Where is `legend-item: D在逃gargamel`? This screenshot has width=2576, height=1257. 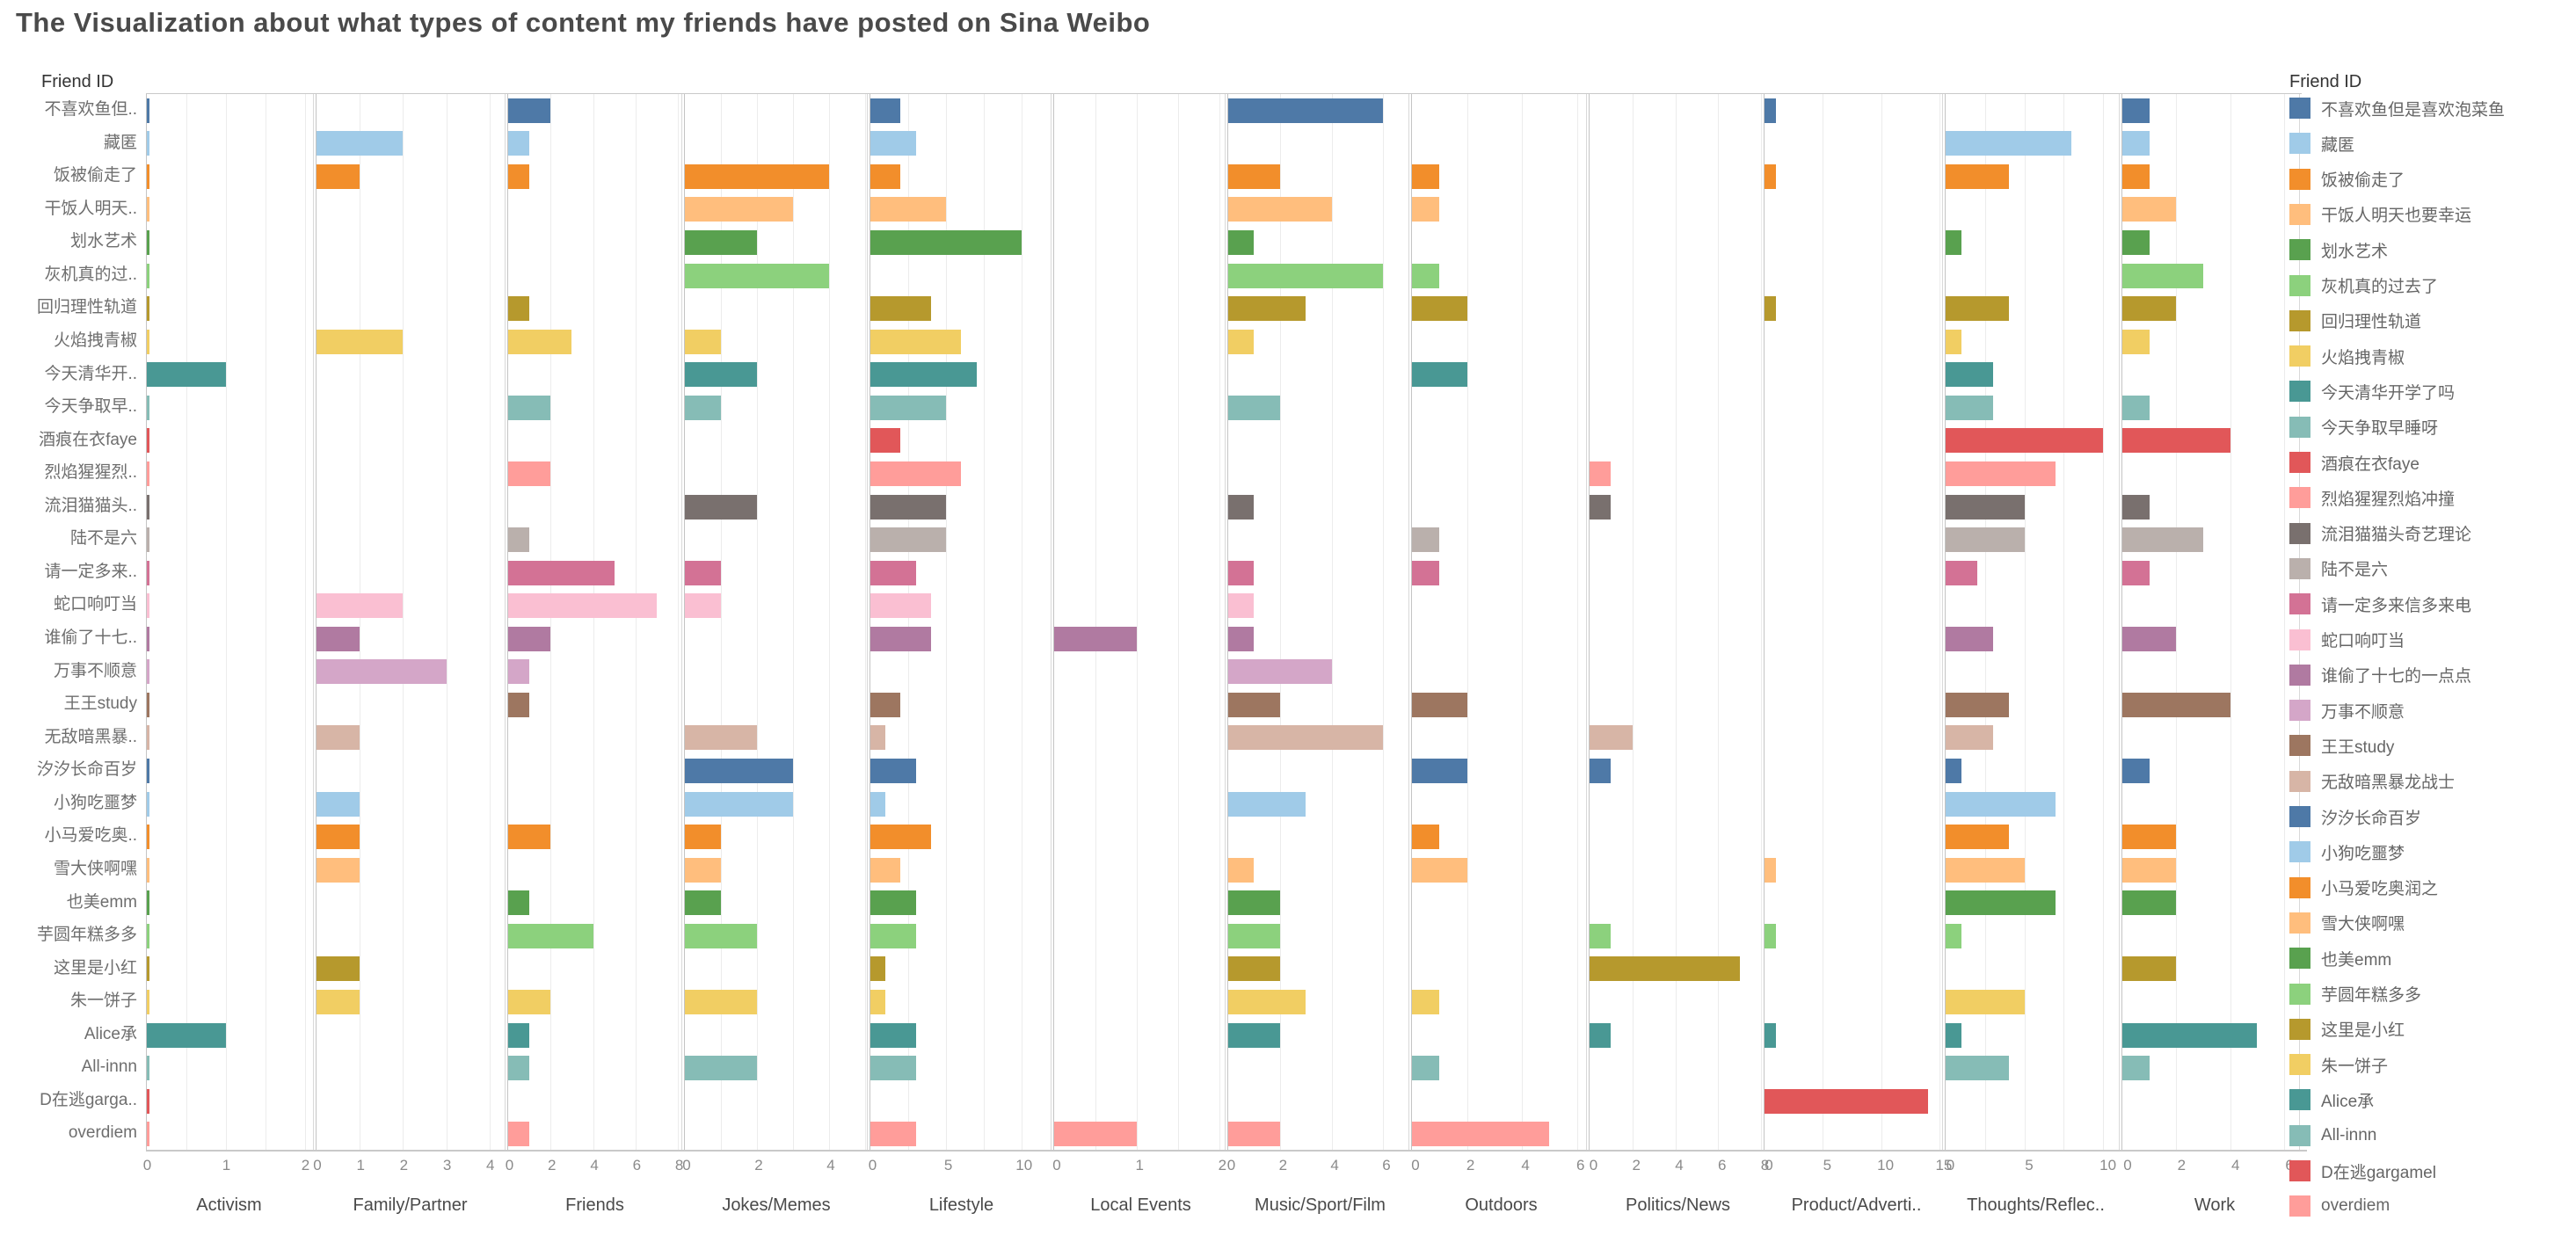 legend-item: D在逃gargamel is located at coordinates (2362, 1170).